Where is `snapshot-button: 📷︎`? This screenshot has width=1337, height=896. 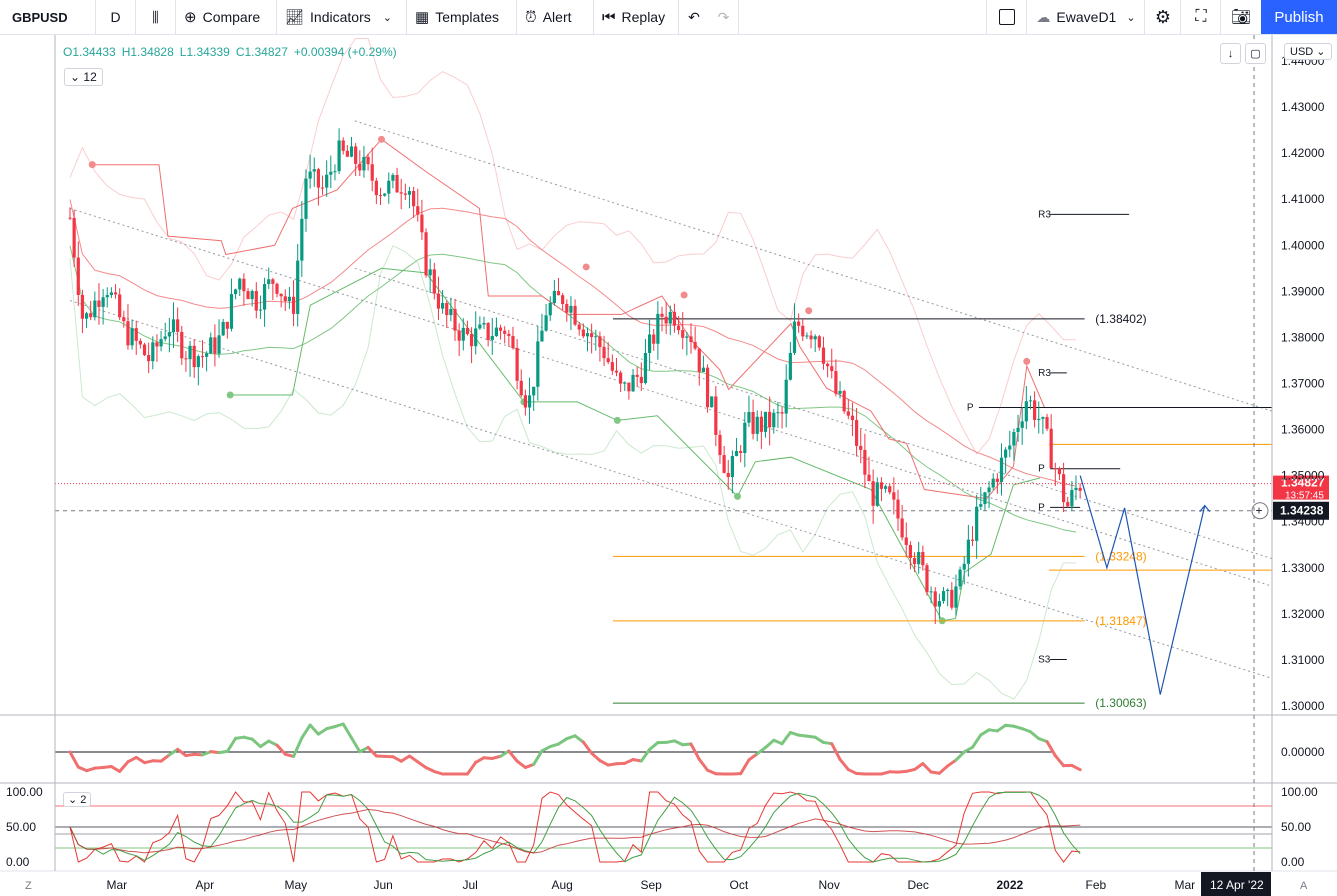 snapshot-button: 📷︎ is located at coordinates (1240, 17).